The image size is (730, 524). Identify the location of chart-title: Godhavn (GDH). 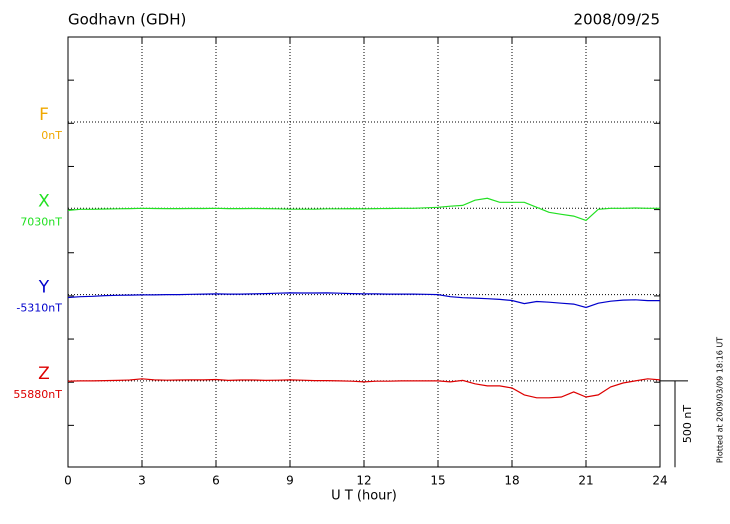
(127, 20).